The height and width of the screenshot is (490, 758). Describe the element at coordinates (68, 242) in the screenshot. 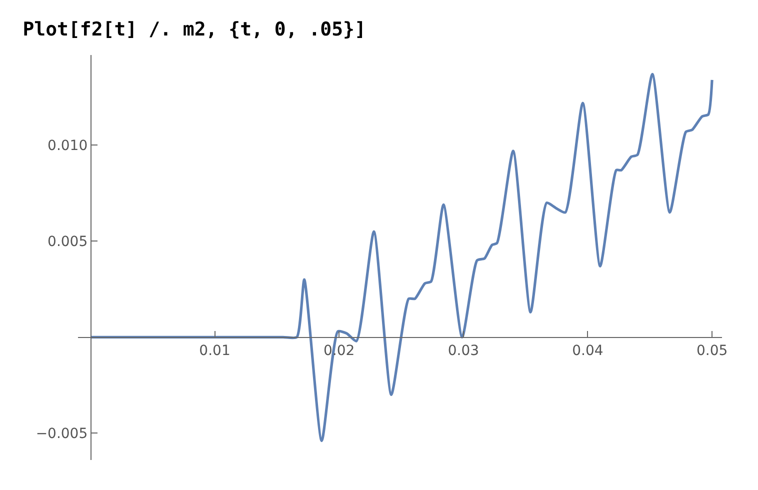

I see `y-tick-label: 0.005` at that location.